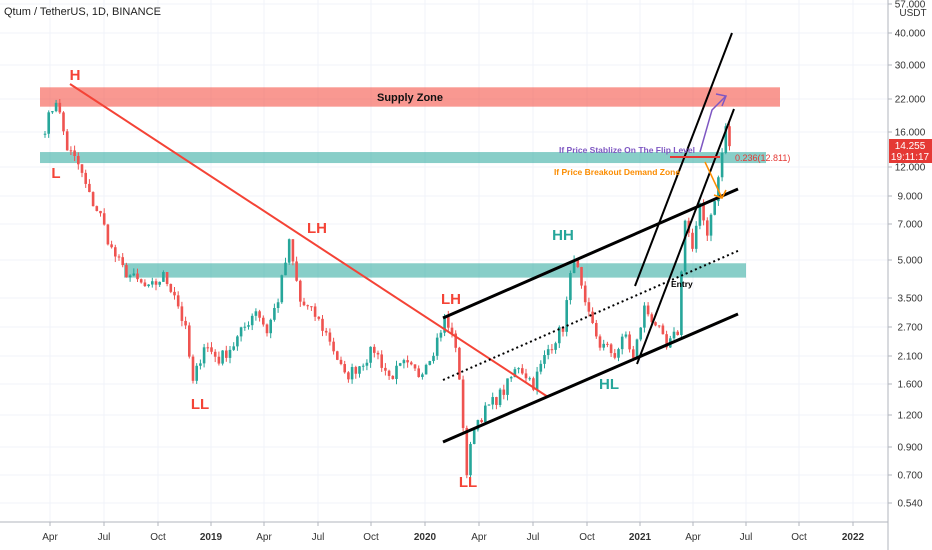  I want to click on y-tick-label: 16.000, so click(910, 133).